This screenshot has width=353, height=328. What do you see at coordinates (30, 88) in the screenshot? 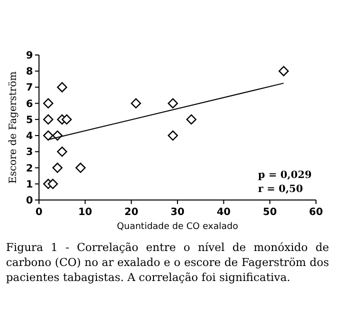
I see `y-tick-label: 7` at bounding box center [30, 88].